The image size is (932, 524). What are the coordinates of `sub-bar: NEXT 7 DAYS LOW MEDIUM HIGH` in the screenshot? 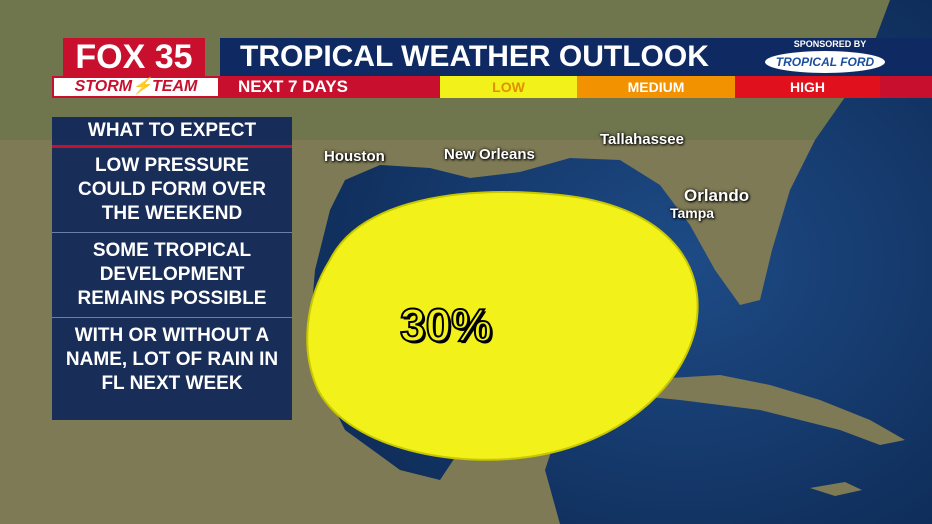 It's located at (576, 87).